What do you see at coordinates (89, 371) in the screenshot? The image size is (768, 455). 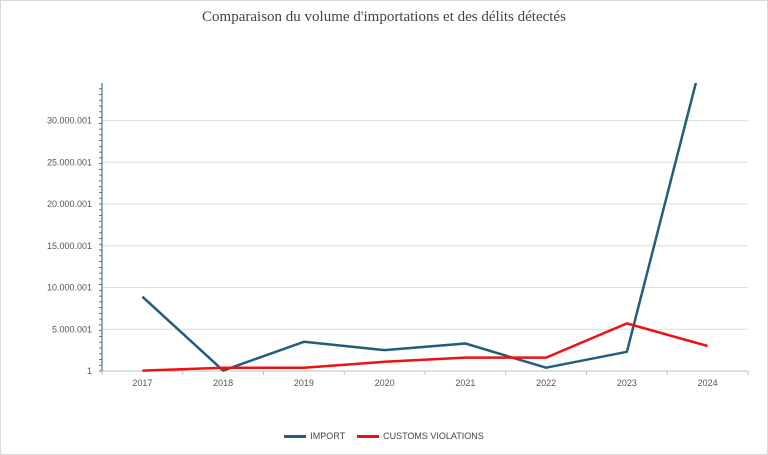 I see `y-tick-label: 1` at bounding box center [89, 371].